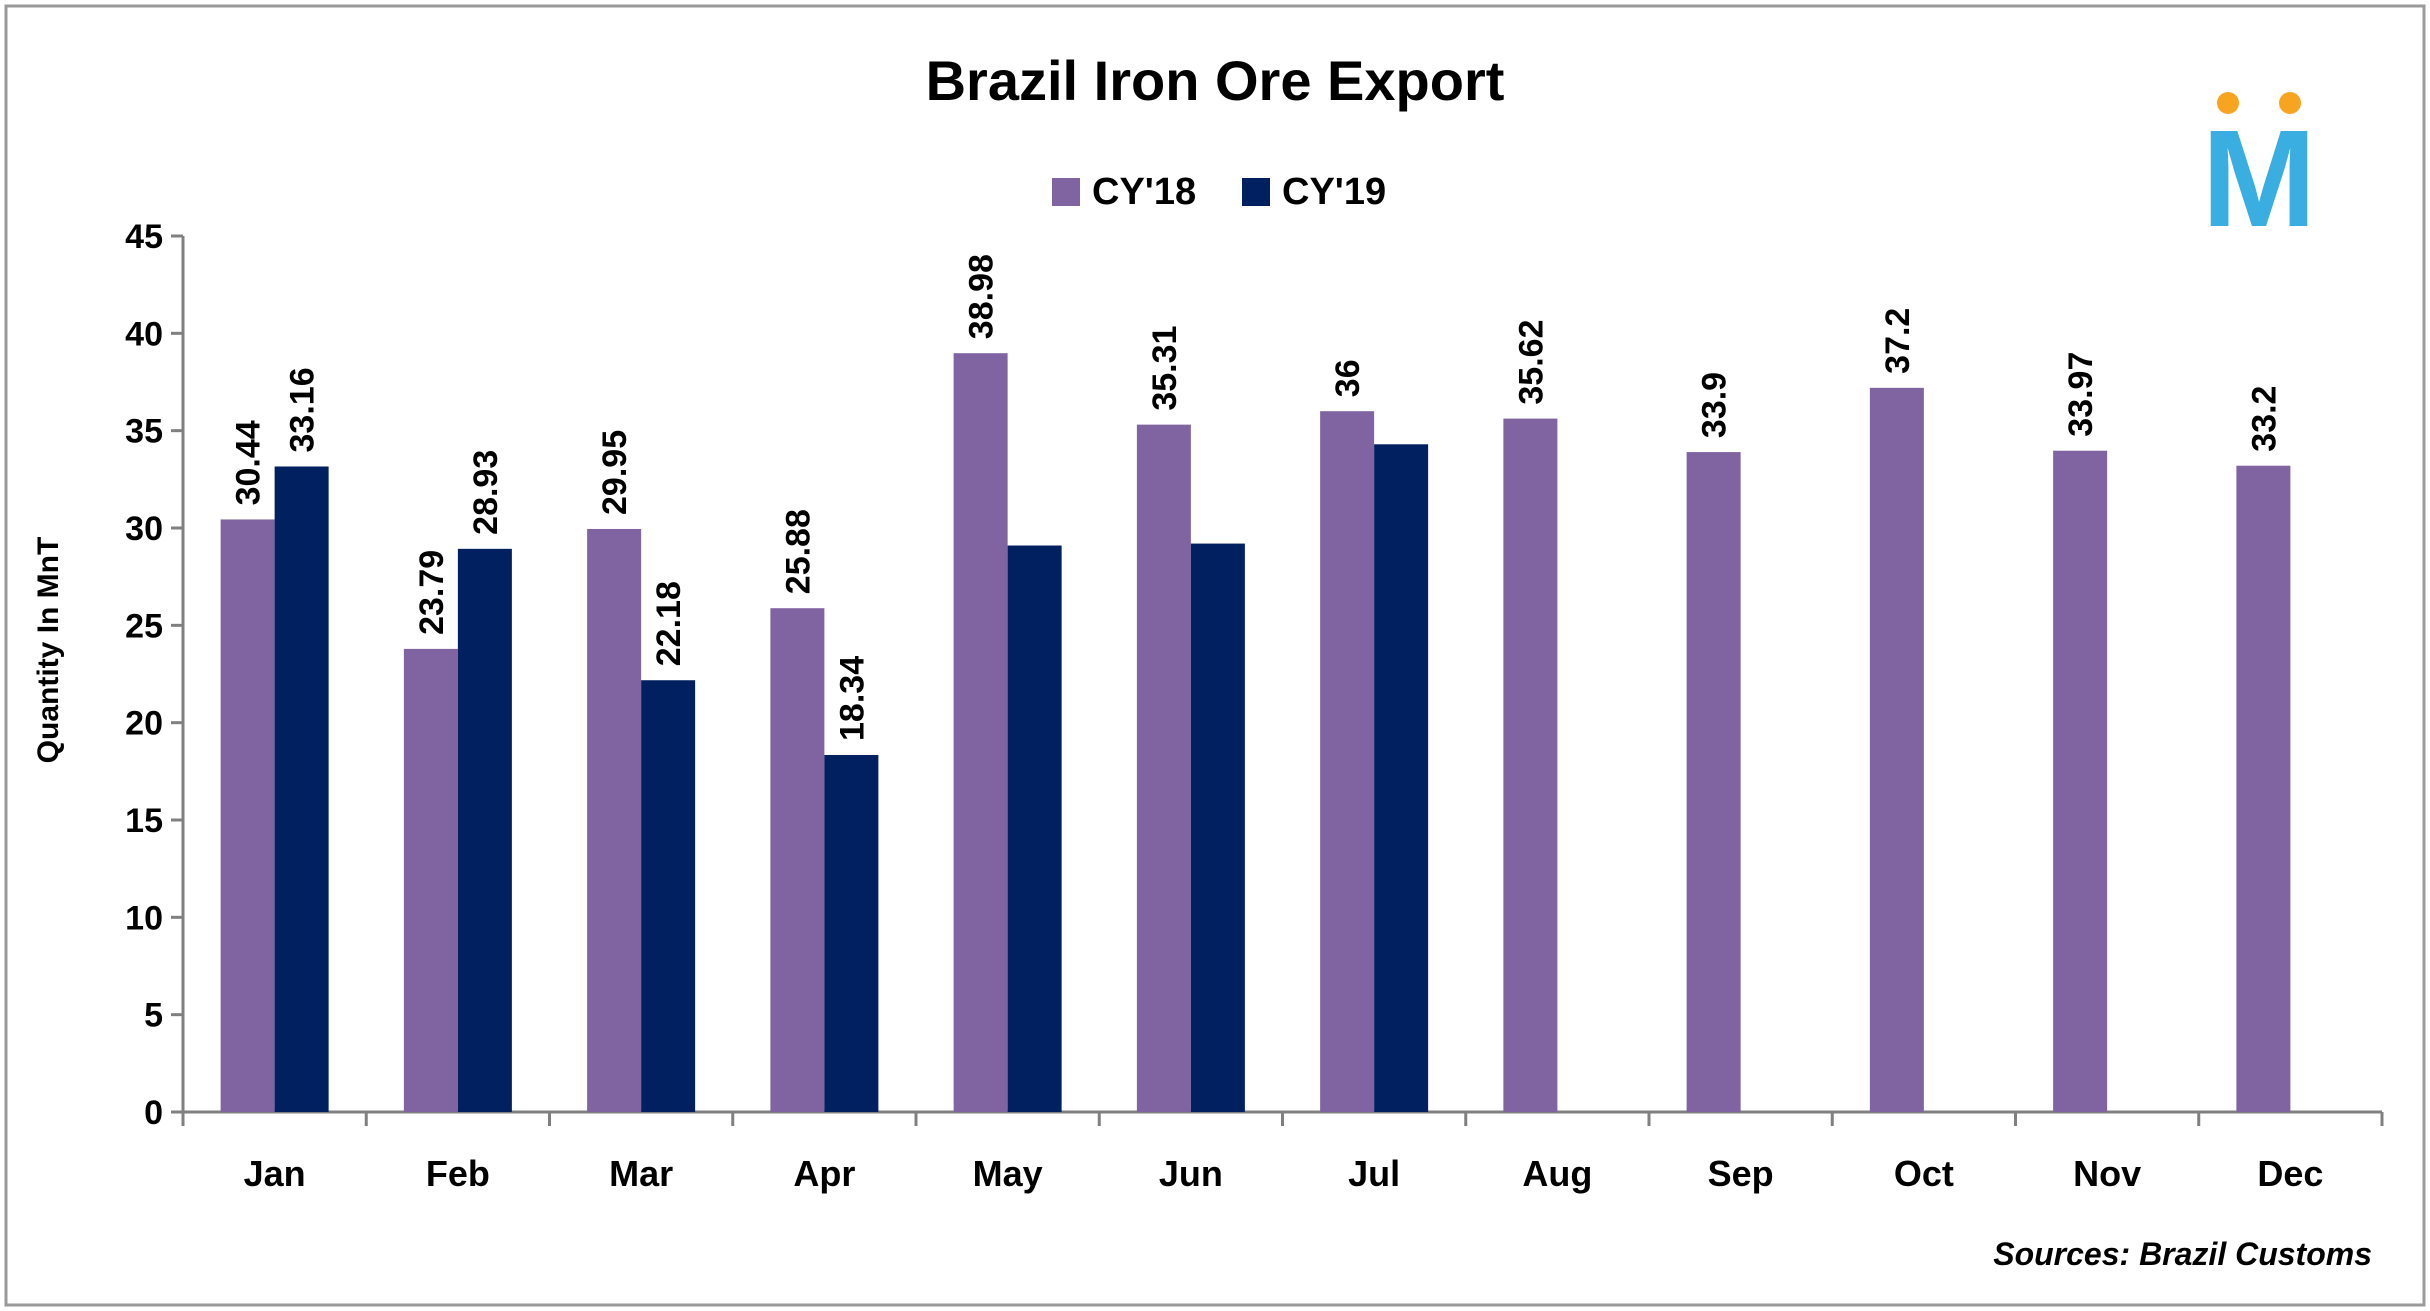 The width and height of the screenshot is (2430, 1311). Describe the element at coordinates (2228, 103) in the screenshot. I see `logo-dot-left` at that location.